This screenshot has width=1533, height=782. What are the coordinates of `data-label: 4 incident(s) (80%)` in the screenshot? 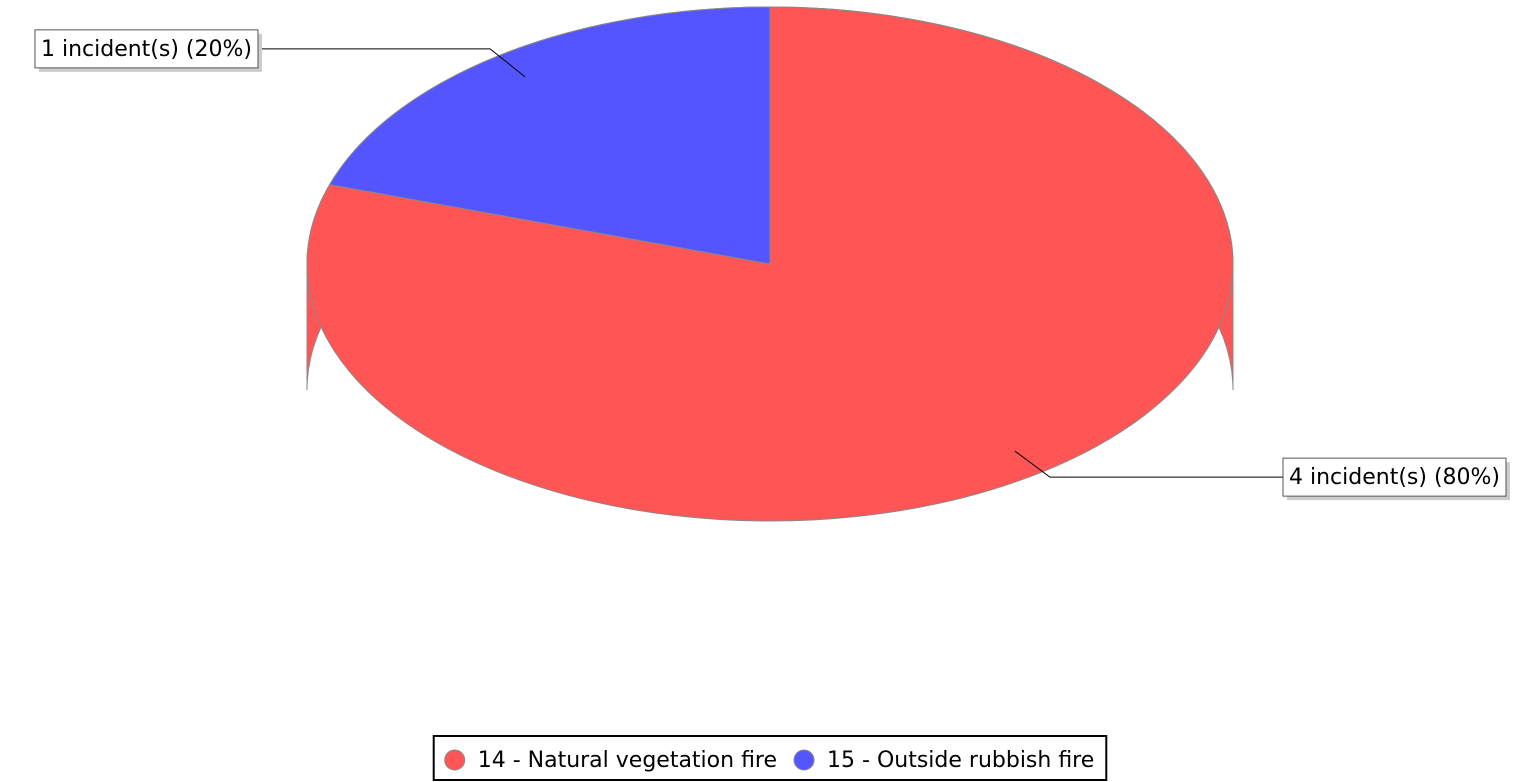 It's located at (1394, 477).